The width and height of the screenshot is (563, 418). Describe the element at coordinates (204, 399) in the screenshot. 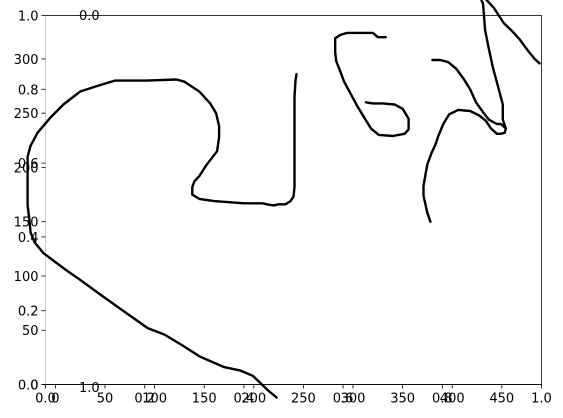

I see `inner-x-tick-label: 150` at that location.